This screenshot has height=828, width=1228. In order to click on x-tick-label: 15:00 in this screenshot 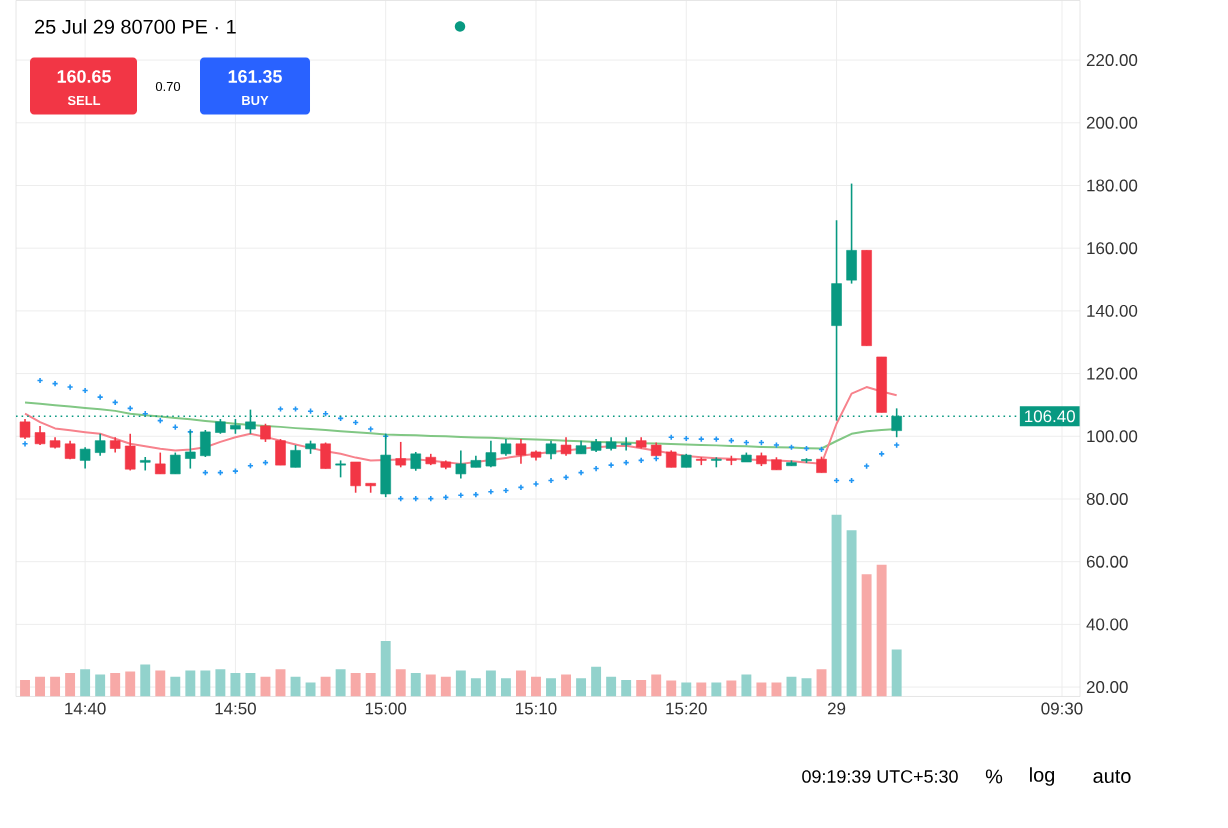, I will do `click(386, 708)`.